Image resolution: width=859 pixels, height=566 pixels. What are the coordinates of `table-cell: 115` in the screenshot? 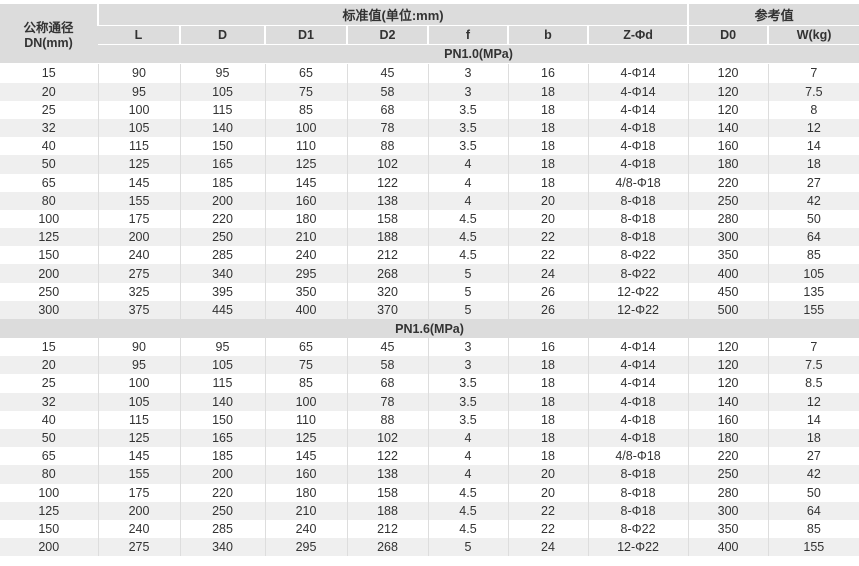 It's located at (222, 109).